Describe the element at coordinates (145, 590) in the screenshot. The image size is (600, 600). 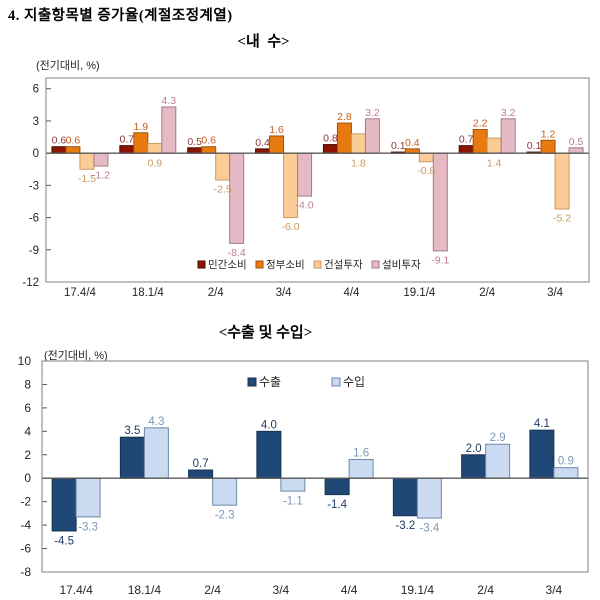
I see `x-tick-label: 18.1/4` at that location.